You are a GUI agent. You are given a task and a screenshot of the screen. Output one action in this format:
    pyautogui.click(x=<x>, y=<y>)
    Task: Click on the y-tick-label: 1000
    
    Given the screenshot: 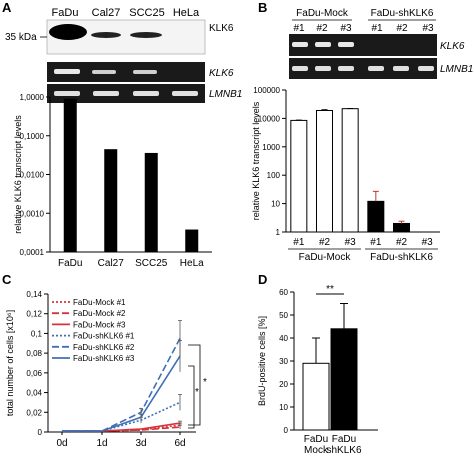 What is the action you would take?
    pyautogui.click(x=271, y=147)
    